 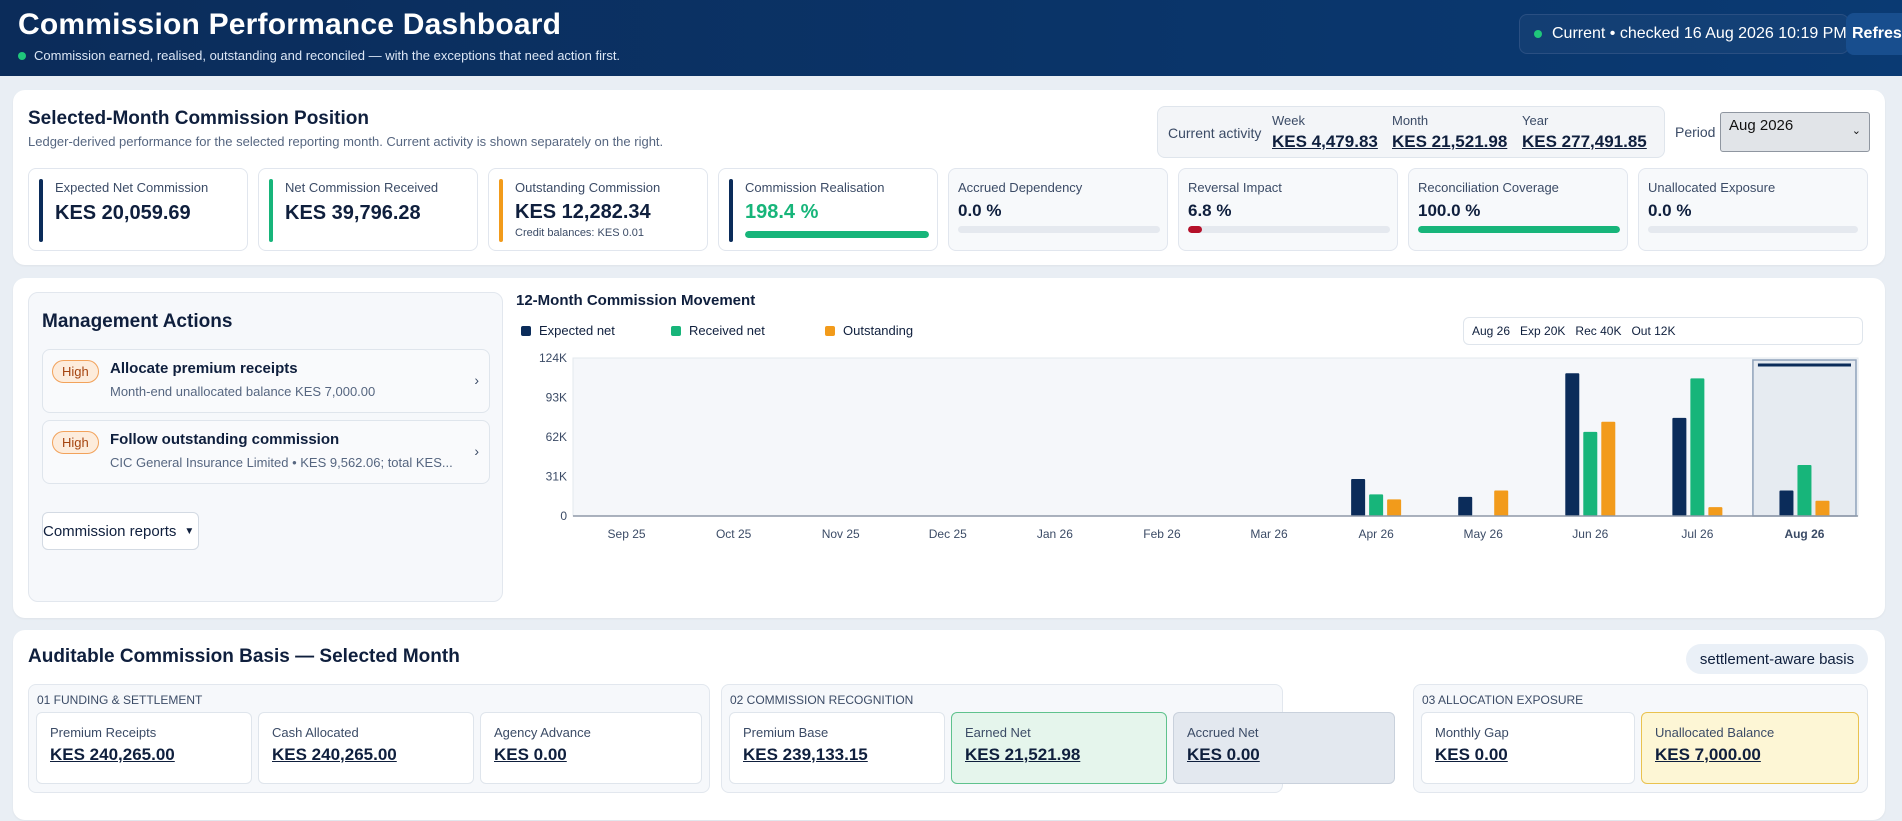 I want to click on activity-week: Week KES 4,479.83, so click(x=1325, y=132).